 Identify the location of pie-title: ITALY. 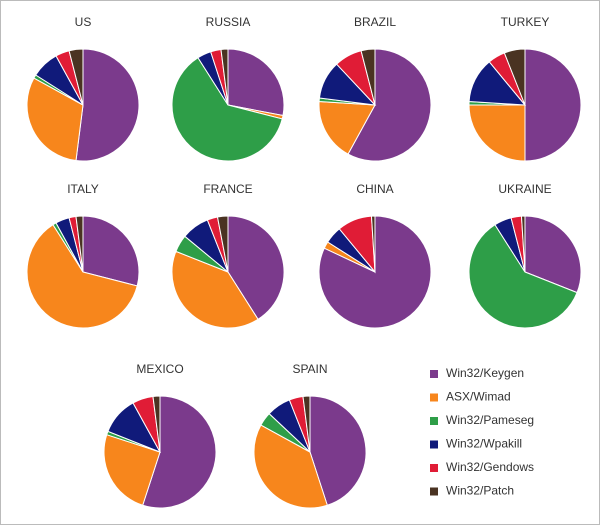
(83, 189).